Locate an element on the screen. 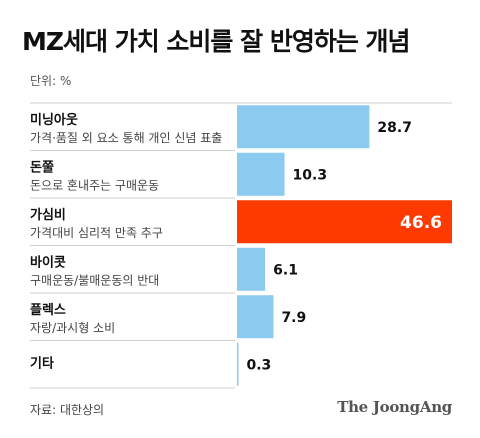 Image resolution: width=480 pixels, height=438 pixels. publisher-logo: The JoongAng is located at coordinates (394, 407).